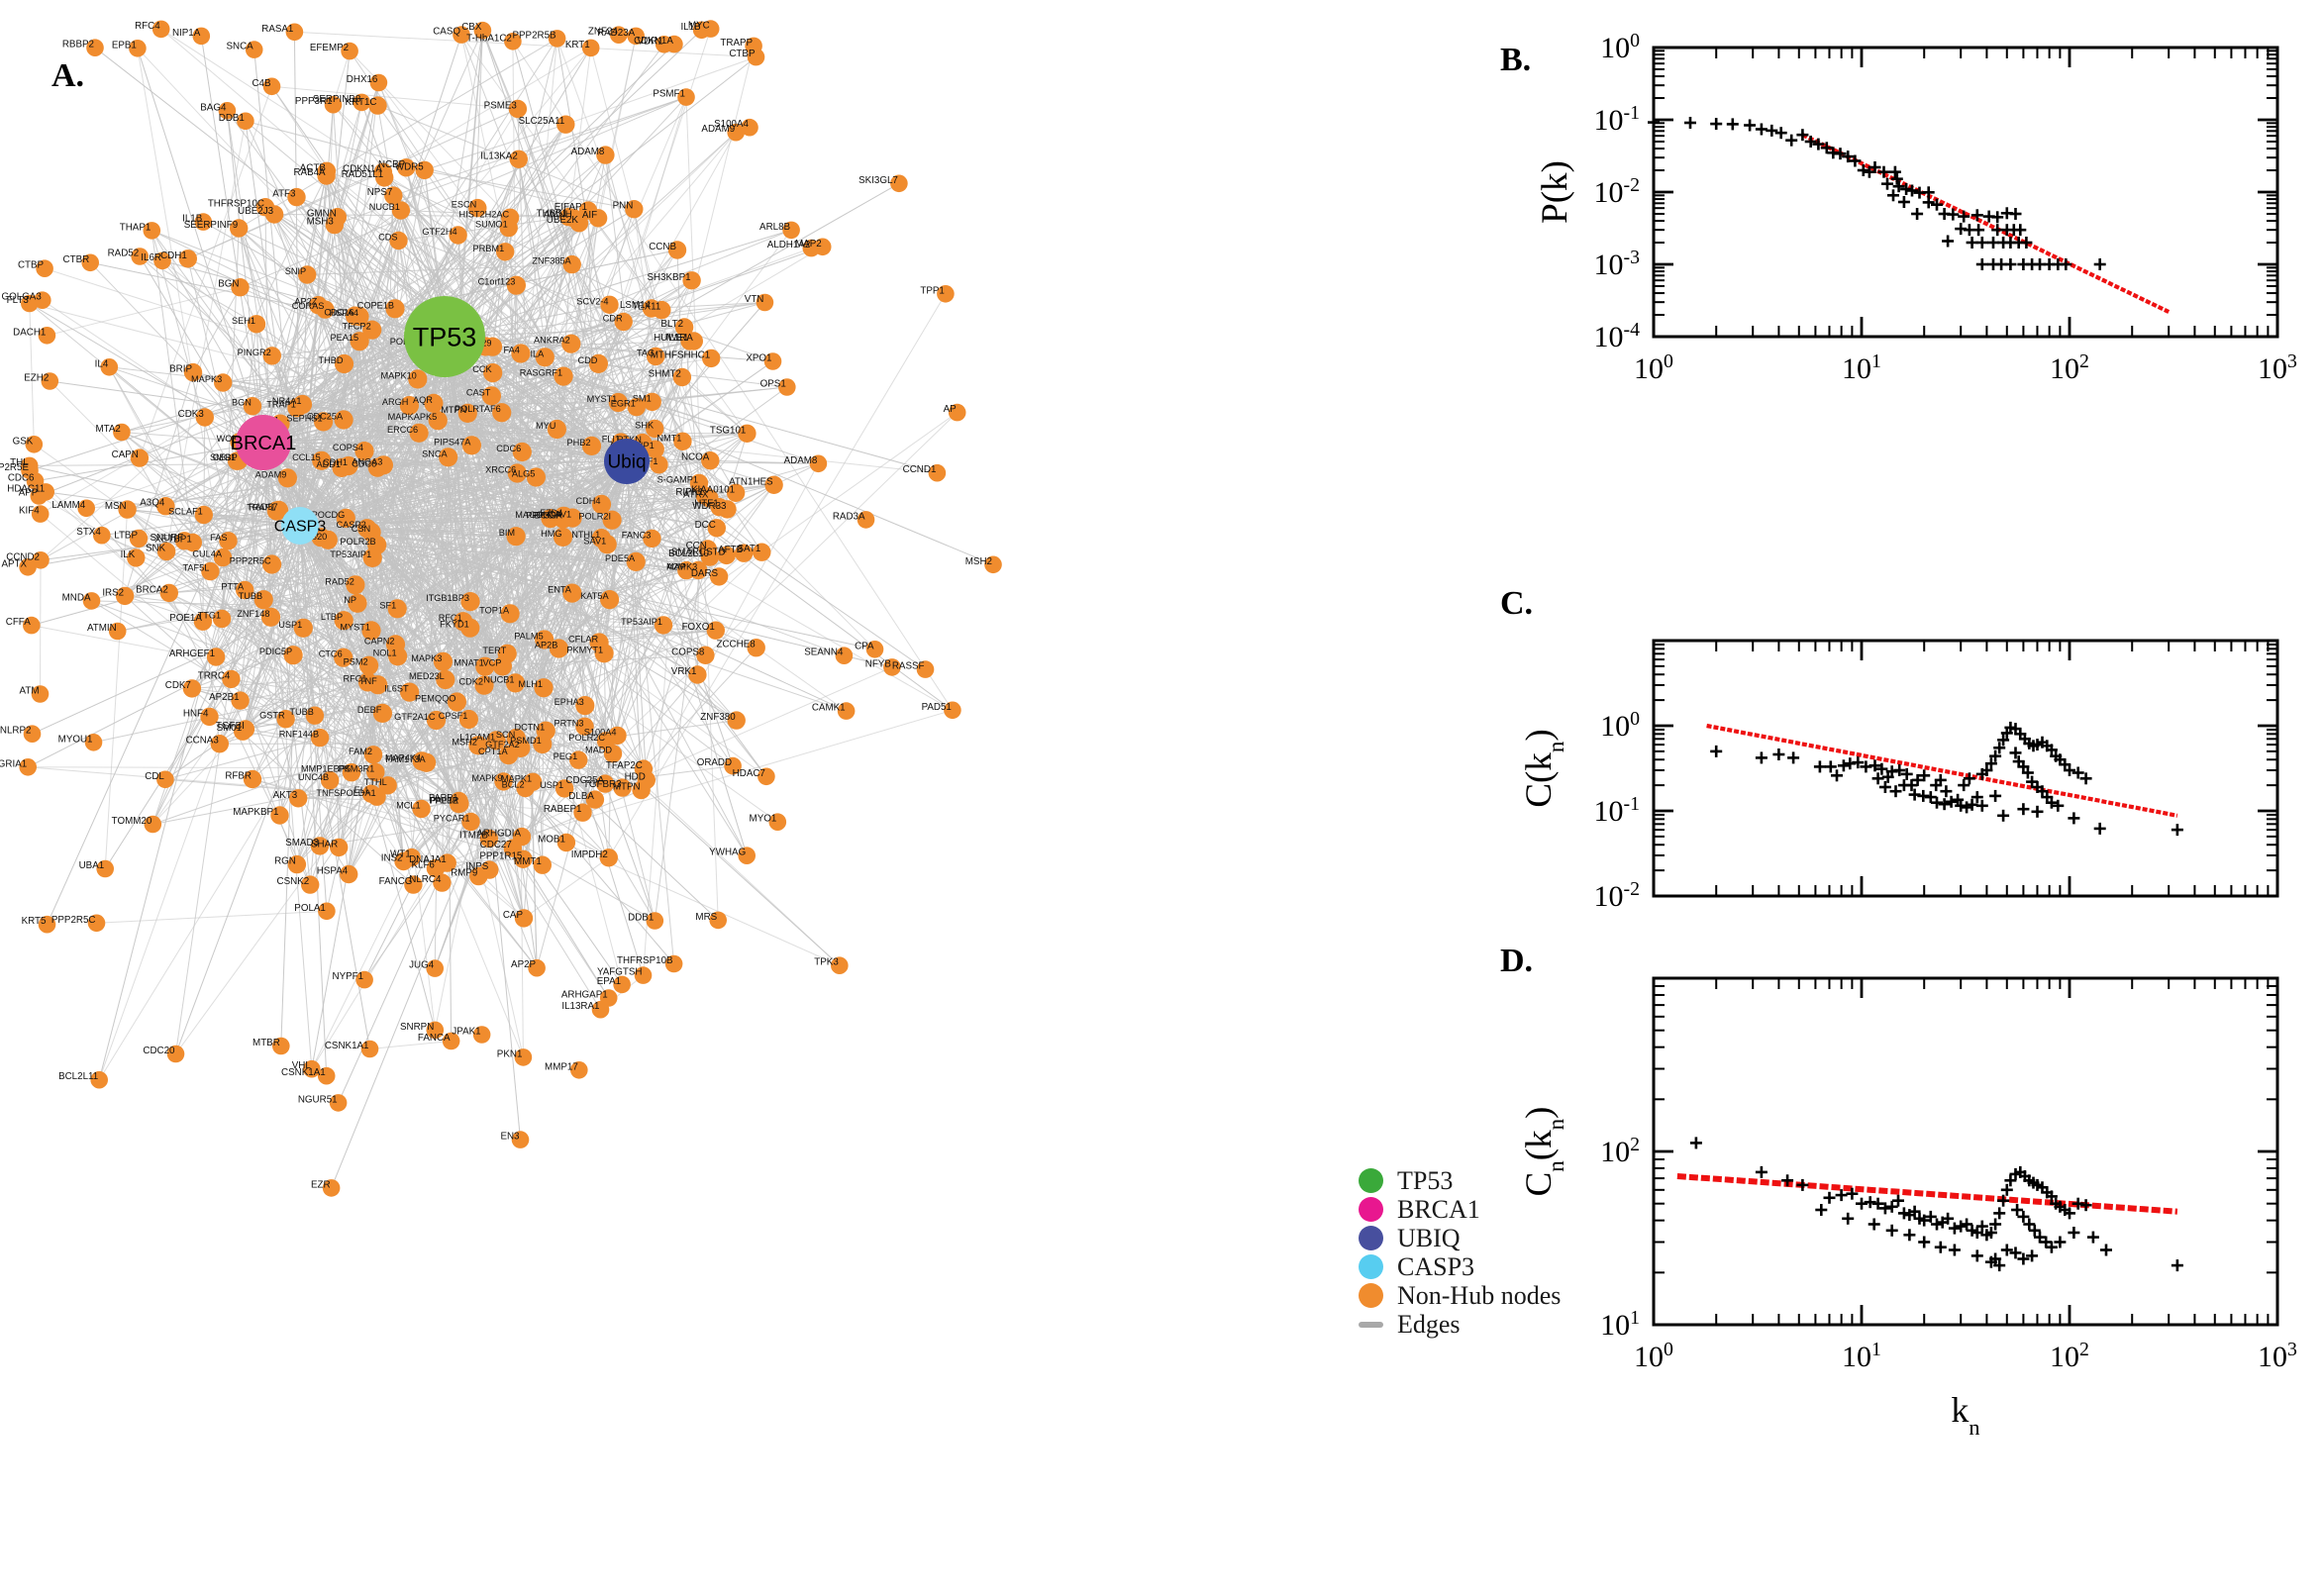 The image size is (2323, 1596). Describe the element at coordinates (444, 337) in the screenshot. I see `hub-node-tp53` at that location.